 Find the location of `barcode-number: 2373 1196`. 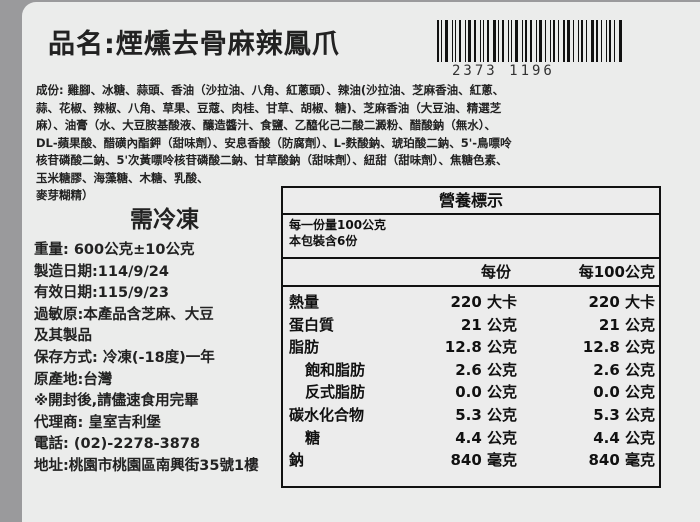

barcode-number: 2373 1196 is located at coordinates (503, 71).